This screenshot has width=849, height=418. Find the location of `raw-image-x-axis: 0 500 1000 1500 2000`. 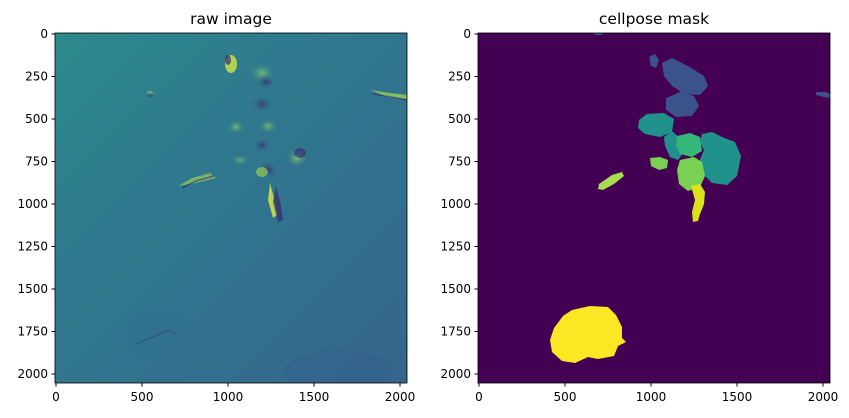

raw-image-x-axis: 0 500 1000 1500 2000 is located at coordinates (233, 393).